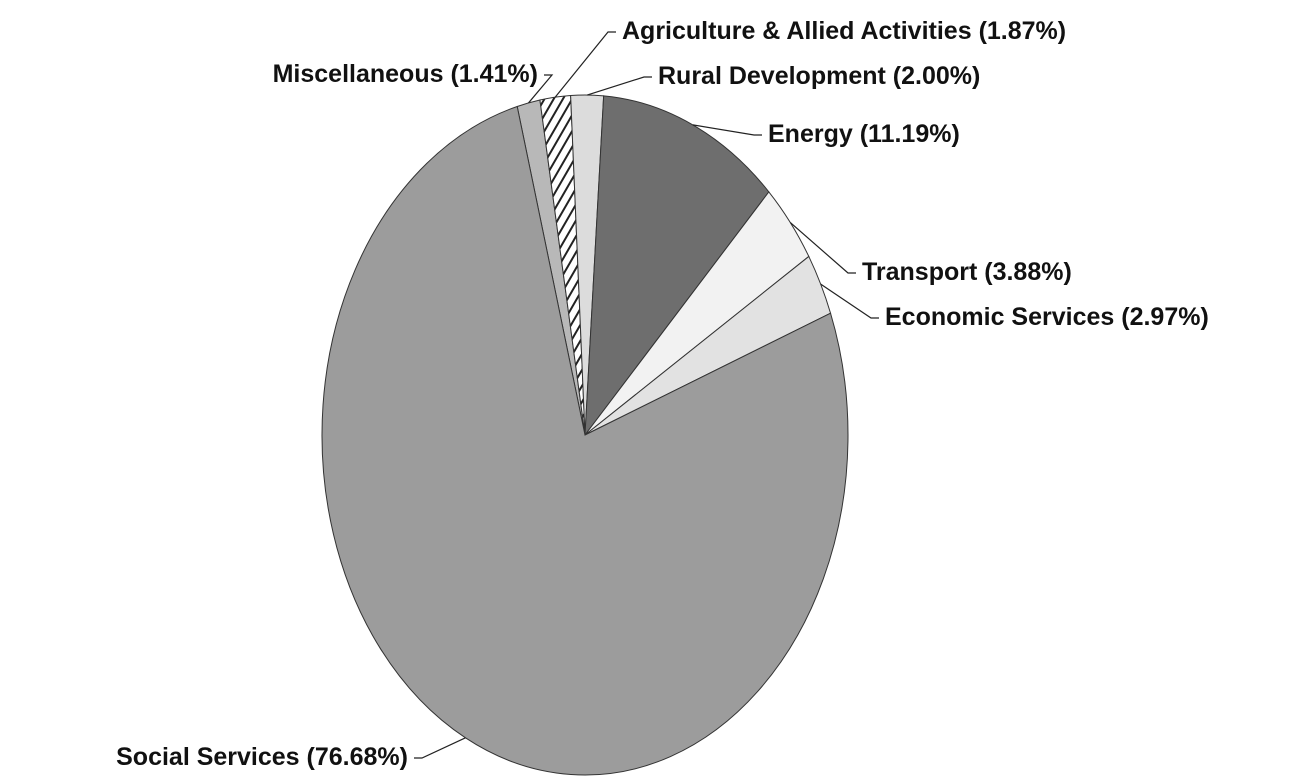 Image resolution: width=1307 pixels, height=779 pixels. Describe the element at coordinates (494, 74) in the screenshot. I see `slice-value-label: (1.41%)` at that location.